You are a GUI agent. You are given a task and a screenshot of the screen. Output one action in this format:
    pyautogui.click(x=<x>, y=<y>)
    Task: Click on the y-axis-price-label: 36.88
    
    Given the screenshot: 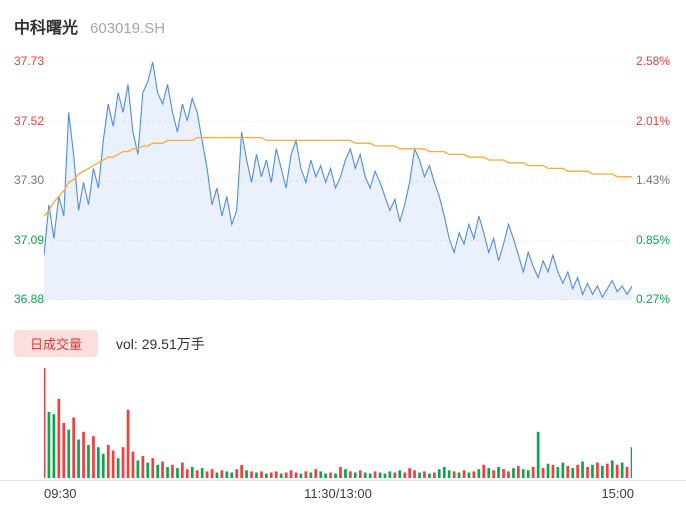 What is the action you would take?
    pyautogui.click(x=29, y=299)
    